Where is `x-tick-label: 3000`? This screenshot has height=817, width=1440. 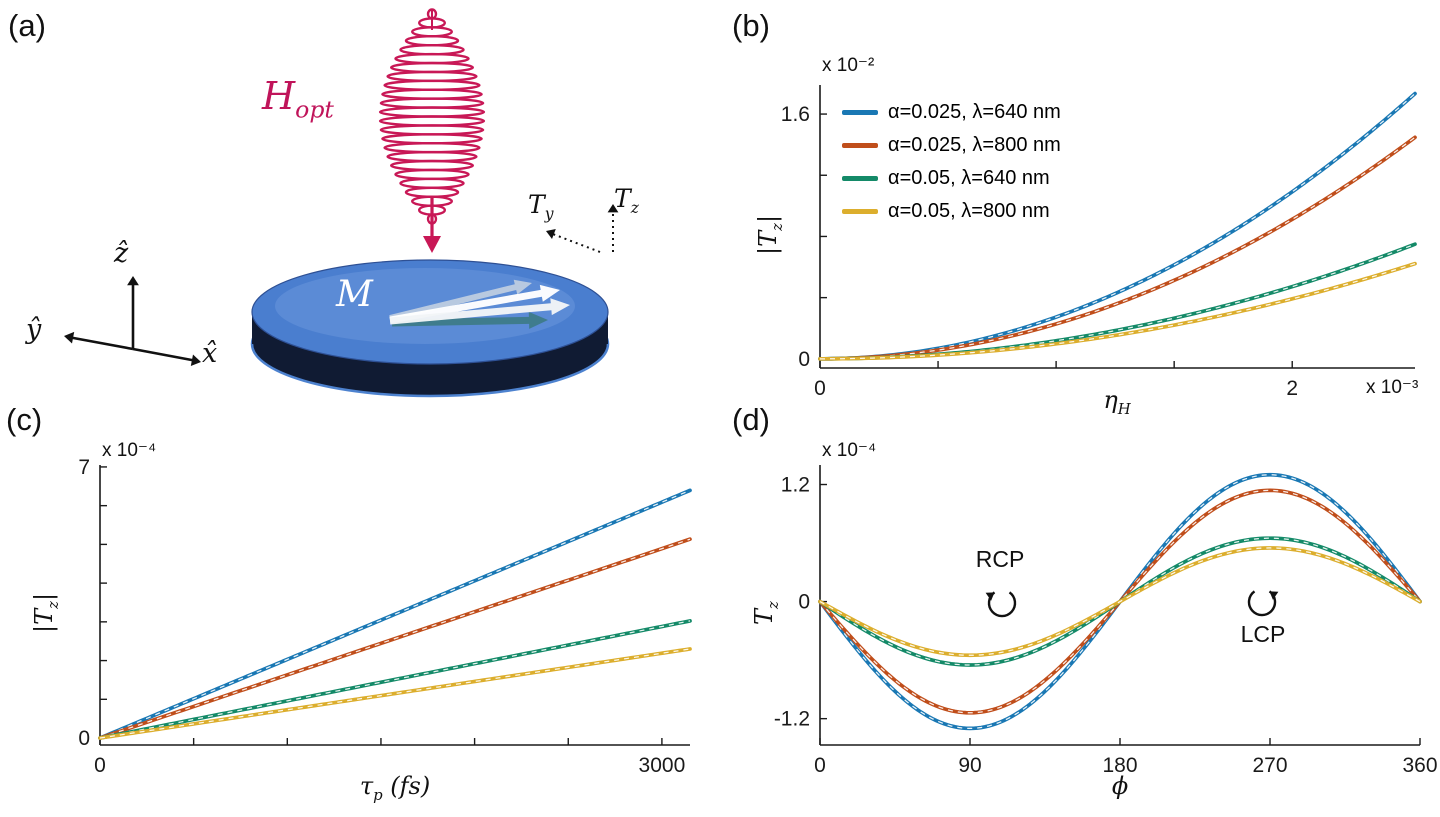
x-tick-label: 3000 is located at coordinates (662, 765).